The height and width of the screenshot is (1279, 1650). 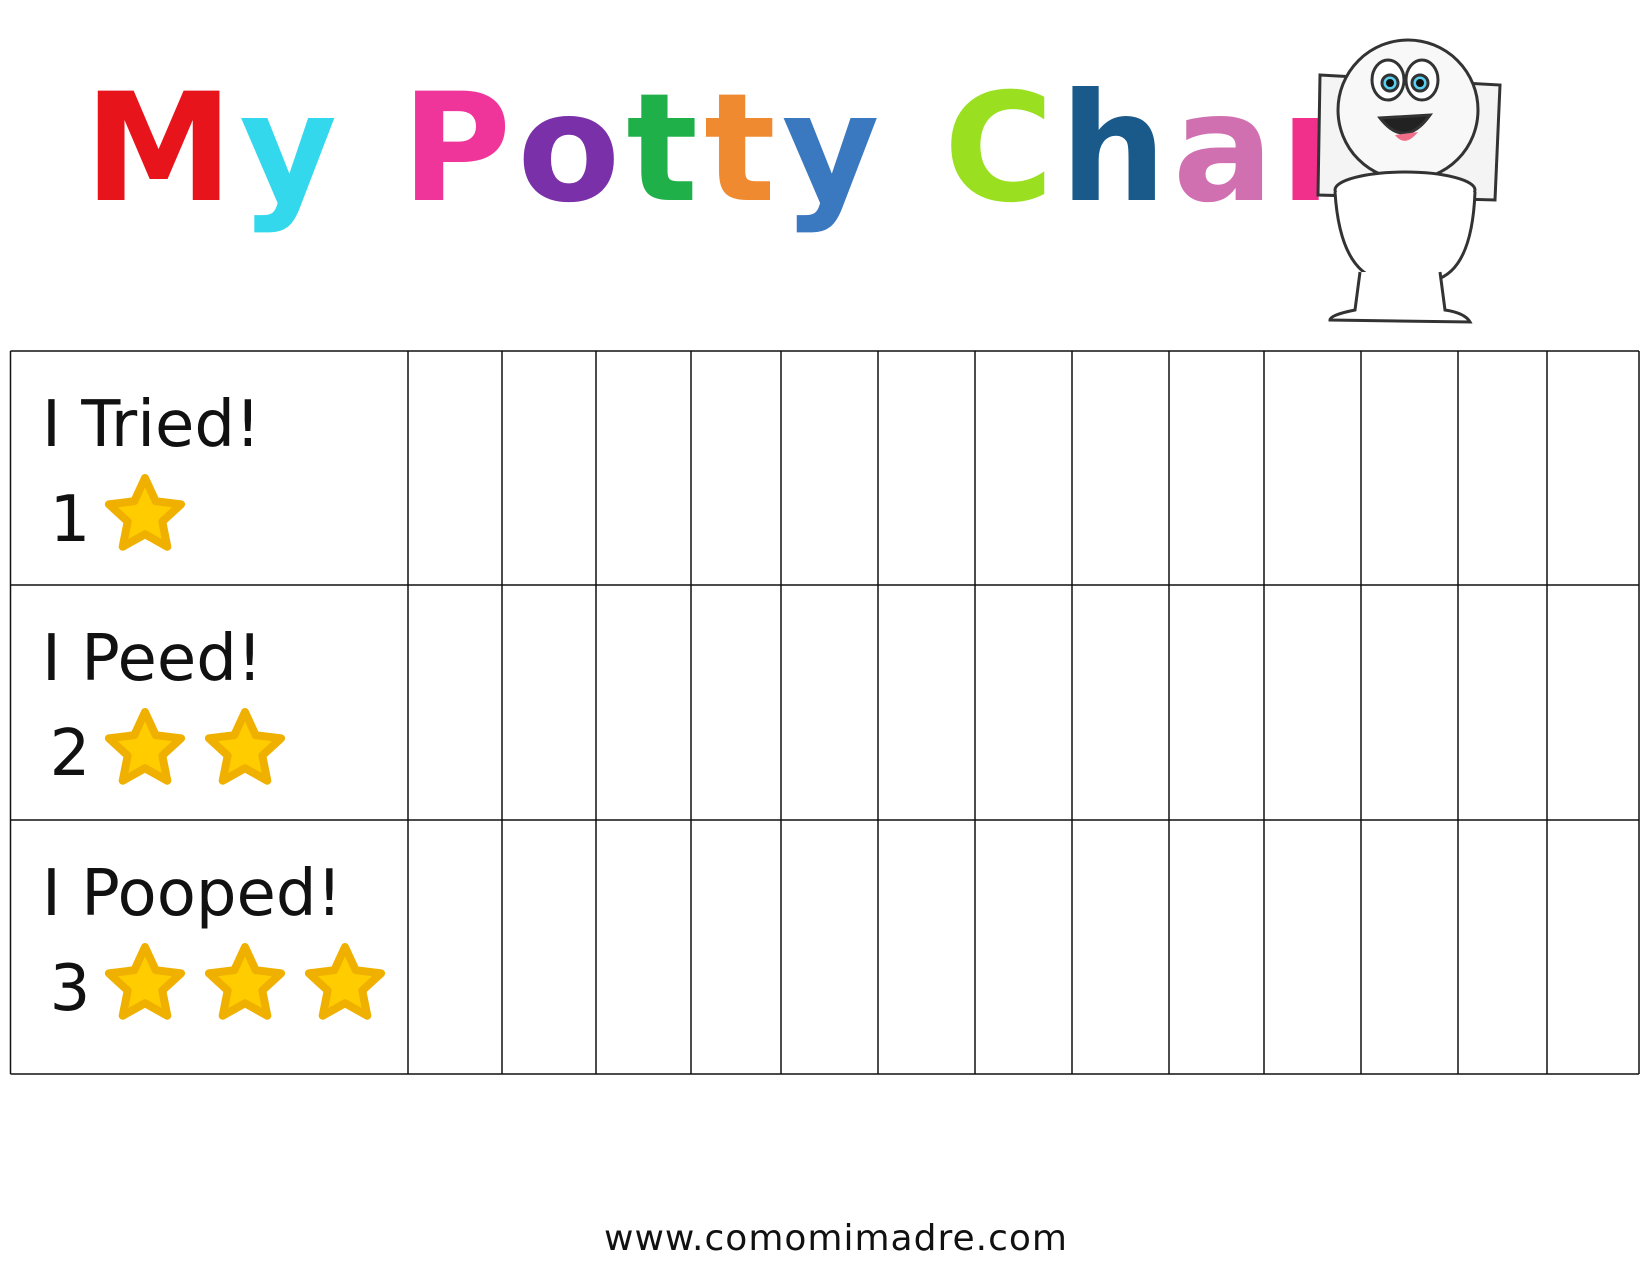 I want to click on toilet-icon, so click(x=1409, y=181).